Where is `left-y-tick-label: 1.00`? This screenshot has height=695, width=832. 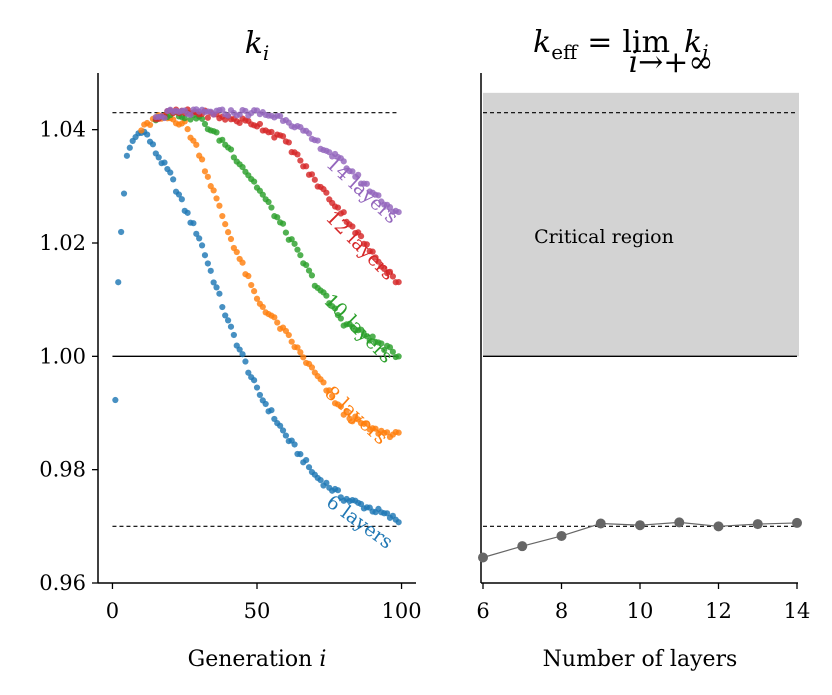
left-y-tick-label: 1.00 is located at coordinates (62, 356).